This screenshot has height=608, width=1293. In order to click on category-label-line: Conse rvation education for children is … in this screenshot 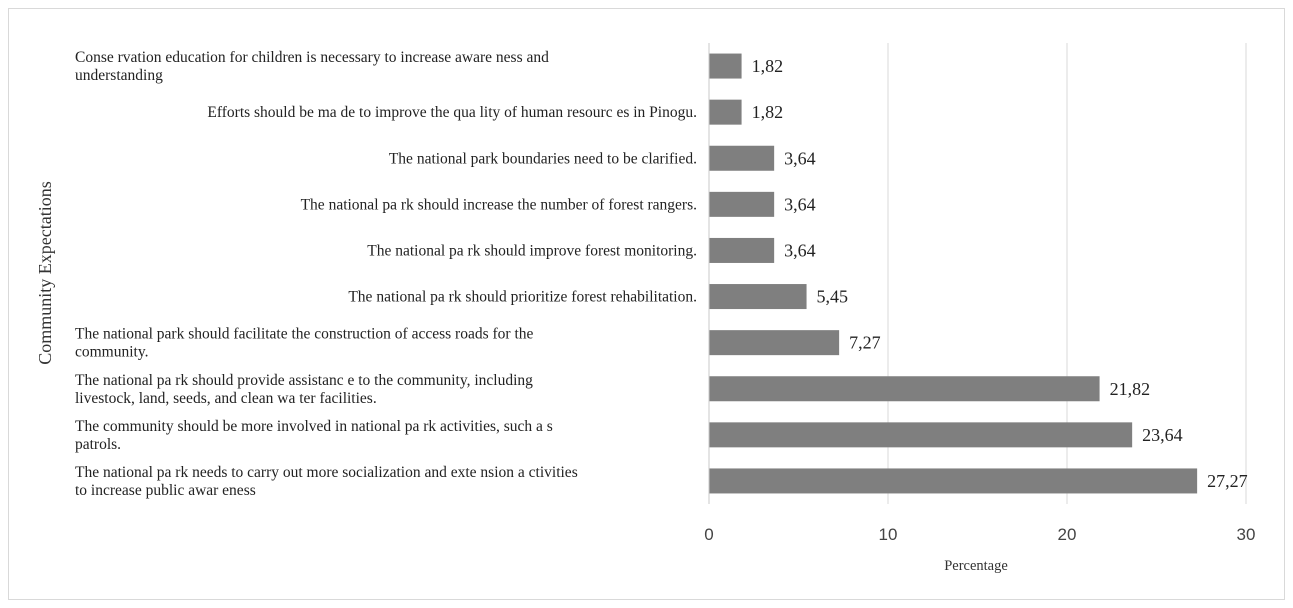, I will do `click(312, 57)`.